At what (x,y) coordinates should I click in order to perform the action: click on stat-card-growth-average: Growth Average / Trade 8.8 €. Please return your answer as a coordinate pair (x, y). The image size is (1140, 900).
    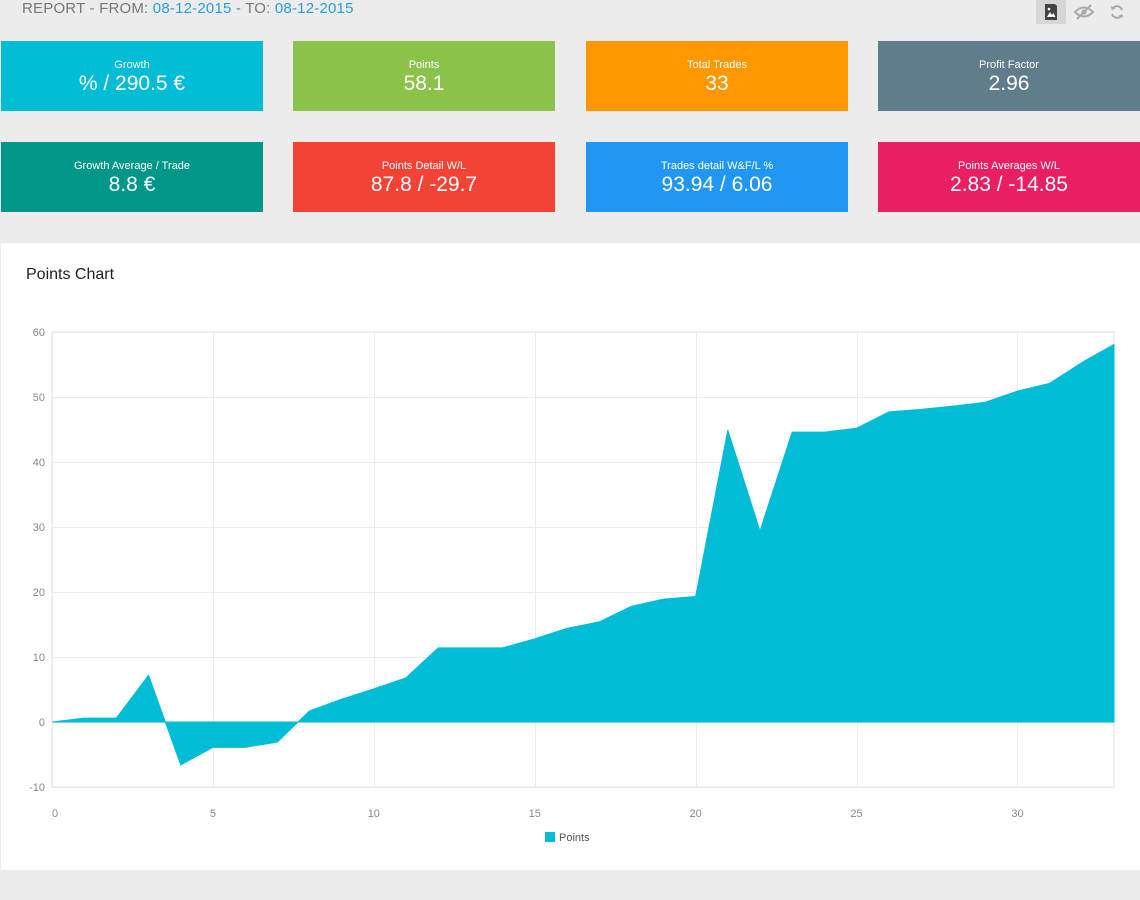
    Looking at the image, I should click on (132, 177).